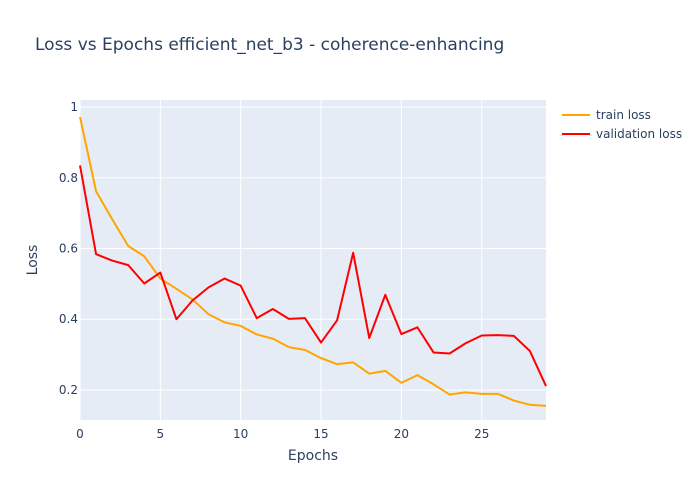 The width and height of the screenshot is (700, 500). I want to click on x-tick-label: 0, so click(80, 434).